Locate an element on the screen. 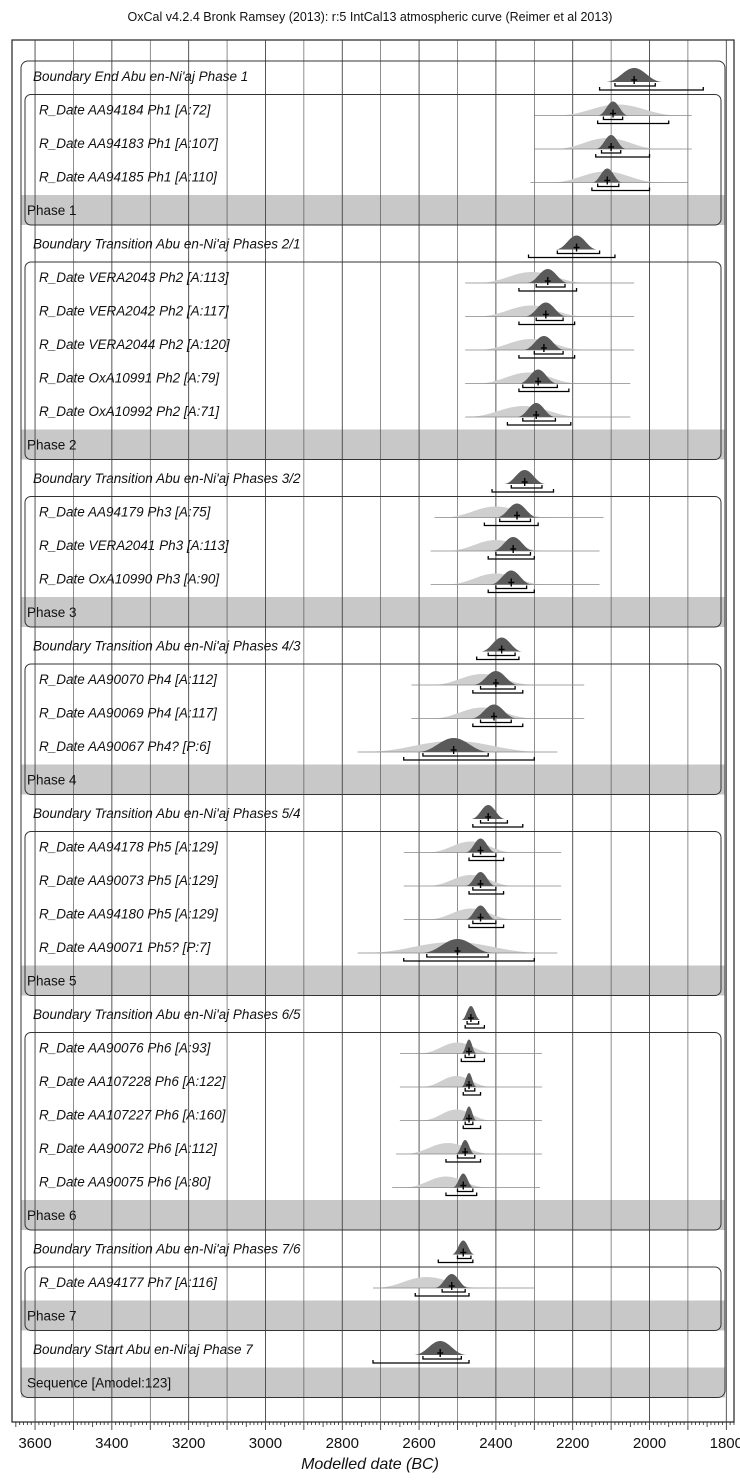 The width and height of the screenshot is (740, 1483). x-tick-label: 2400 is located at coordinates (495, 1443).